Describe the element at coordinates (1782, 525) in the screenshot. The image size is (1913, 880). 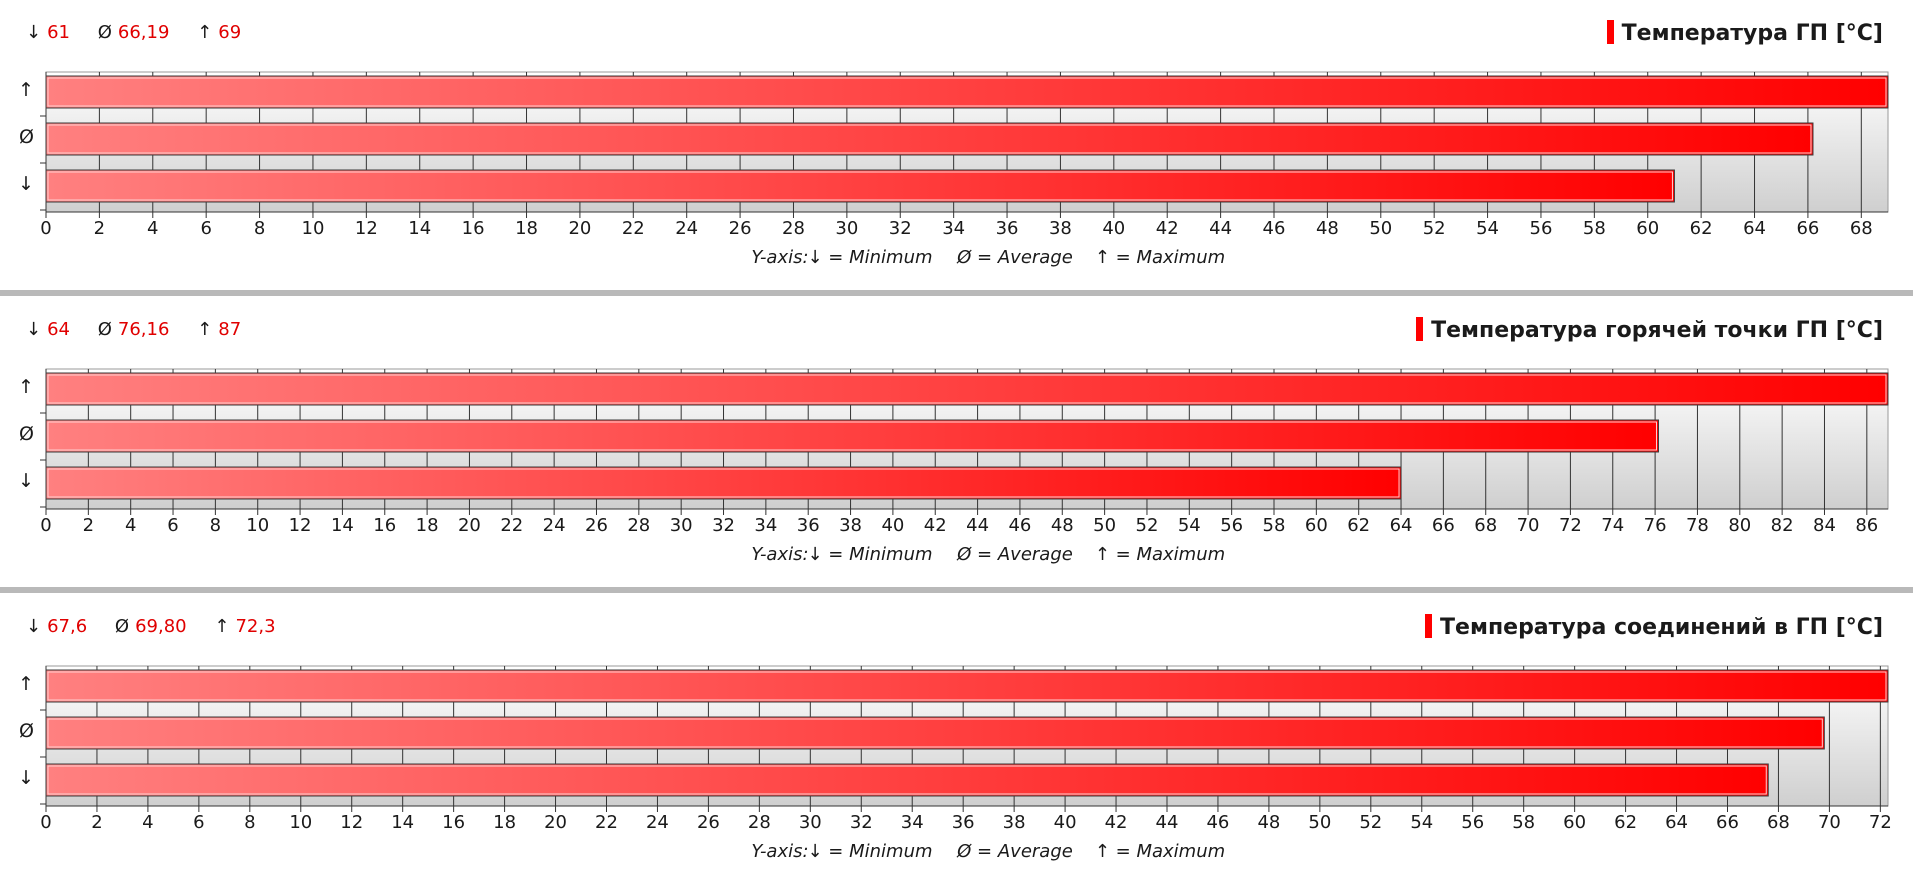
I see `x-tick-label: 82` at that location.